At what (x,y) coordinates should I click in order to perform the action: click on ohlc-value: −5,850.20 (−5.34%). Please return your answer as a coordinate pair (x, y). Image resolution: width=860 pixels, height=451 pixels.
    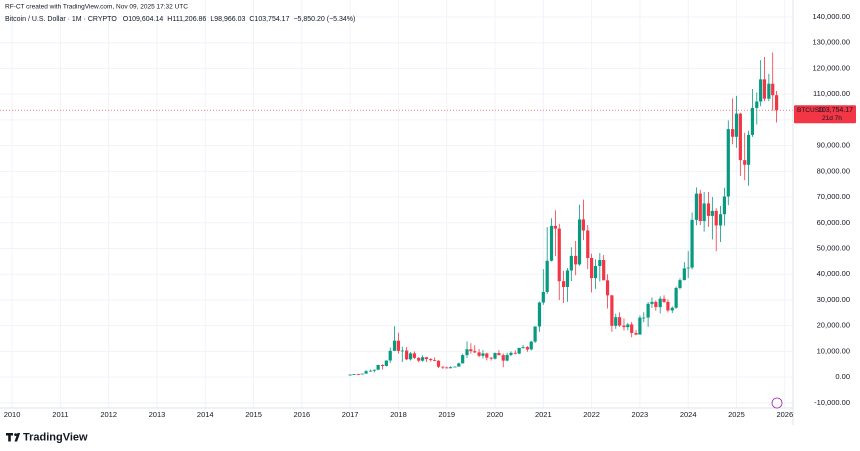
    Looking at the image, I should click on (324, 19).